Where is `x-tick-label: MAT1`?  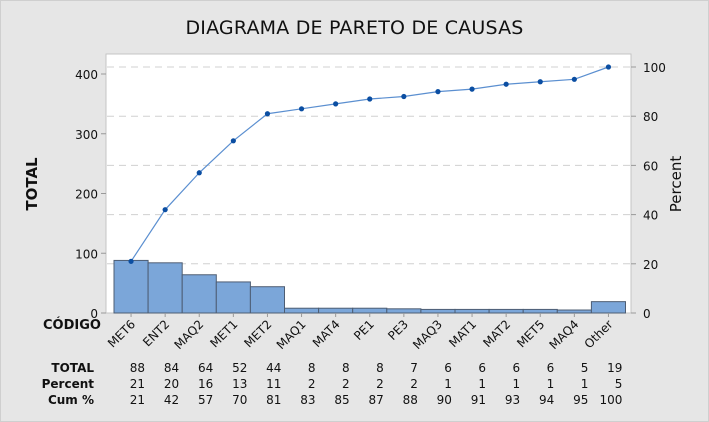 x-tick-label: MAT1 is located at coordinates (462, 333).